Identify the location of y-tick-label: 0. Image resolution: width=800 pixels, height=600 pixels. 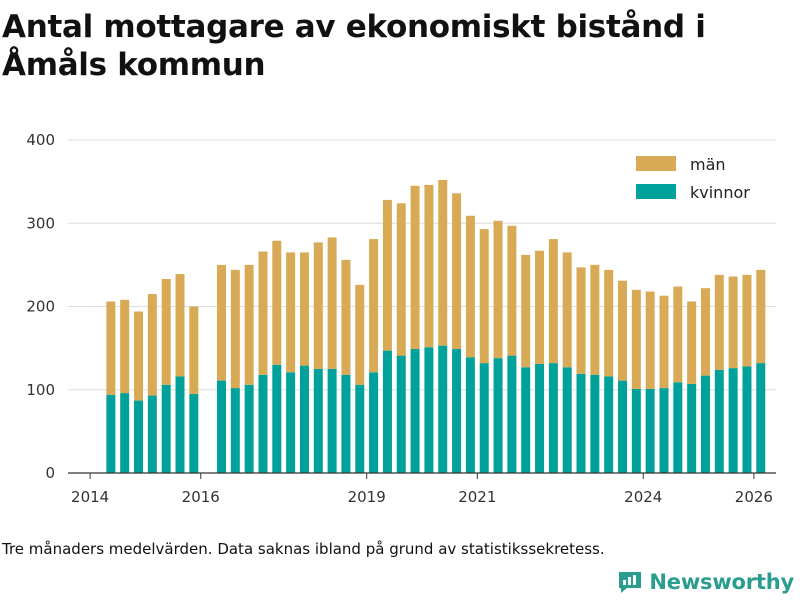
(50, 473).